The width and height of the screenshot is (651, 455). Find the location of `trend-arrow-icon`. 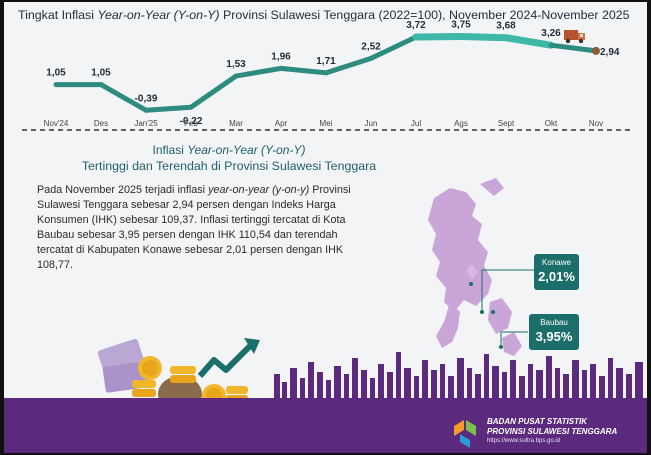

trend-arrow-icon is located at coordinates (228, 358).